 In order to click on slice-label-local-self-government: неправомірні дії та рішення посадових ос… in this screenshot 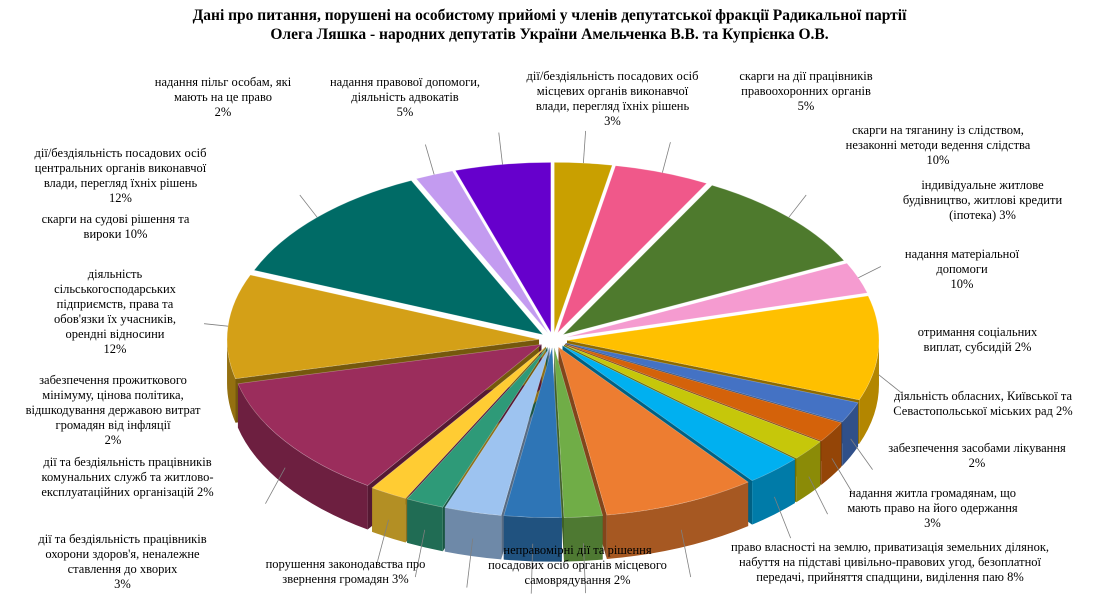, I will do `click(577, 565)`.